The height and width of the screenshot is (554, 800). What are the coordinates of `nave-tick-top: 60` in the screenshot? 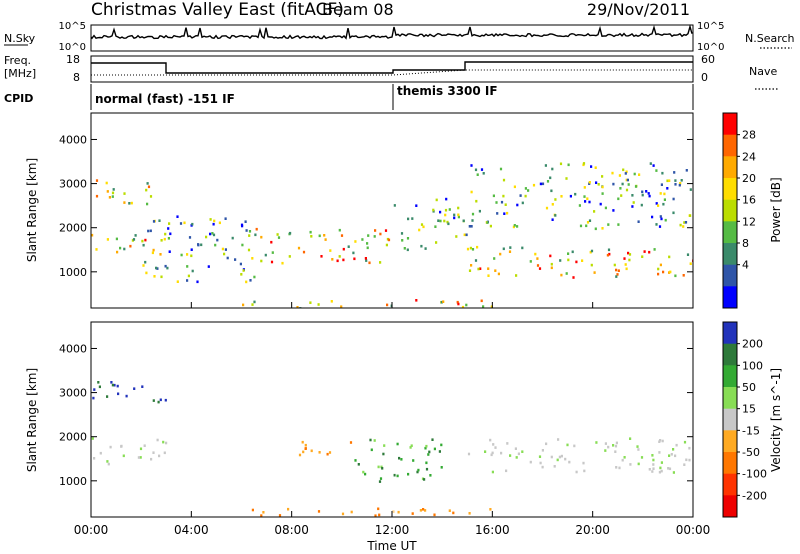 It's located at (708, 59).